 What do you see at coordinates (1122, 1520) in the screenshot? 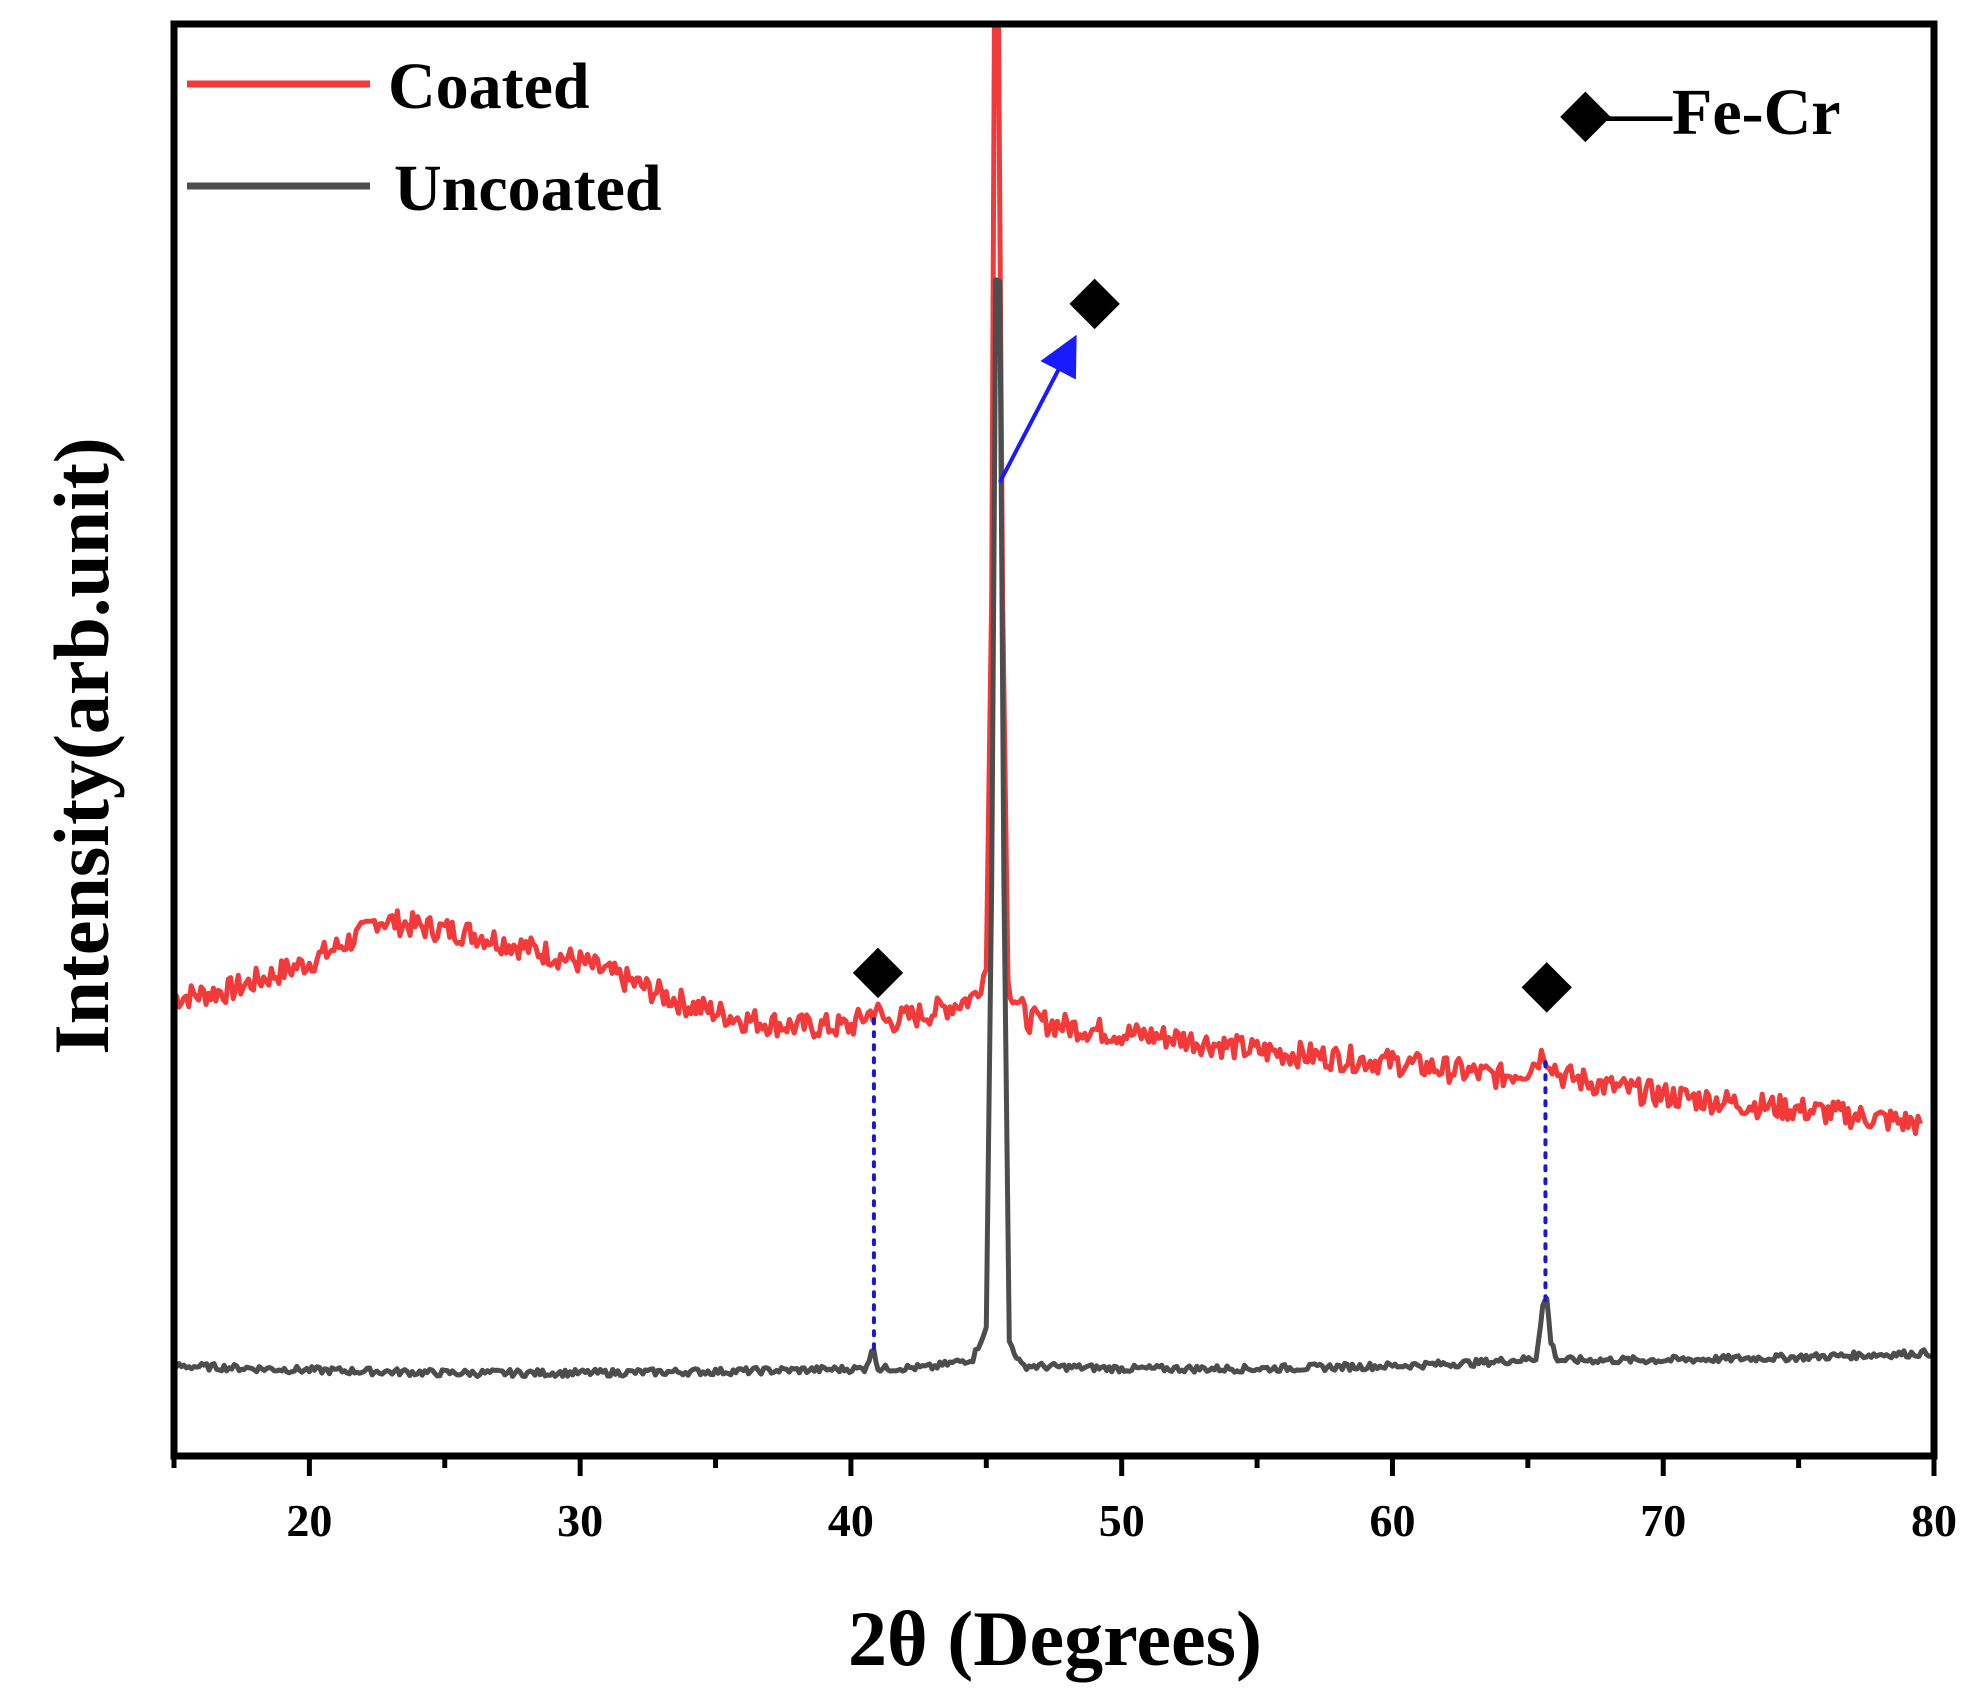
I see `x-tick-label: 50` at bounding box center [1122, 1520].